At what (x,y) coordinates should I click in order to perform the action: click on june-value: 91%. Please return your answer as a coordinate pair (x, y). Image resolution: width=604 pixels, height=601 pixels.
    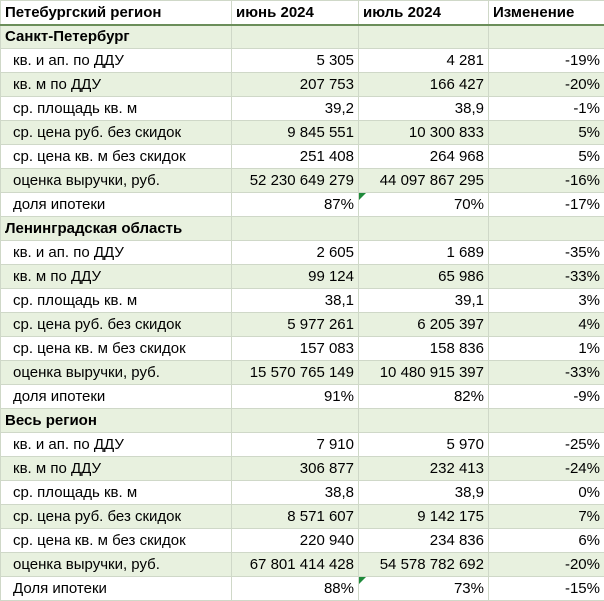
    Looking at the image, I should click on (295, 397).